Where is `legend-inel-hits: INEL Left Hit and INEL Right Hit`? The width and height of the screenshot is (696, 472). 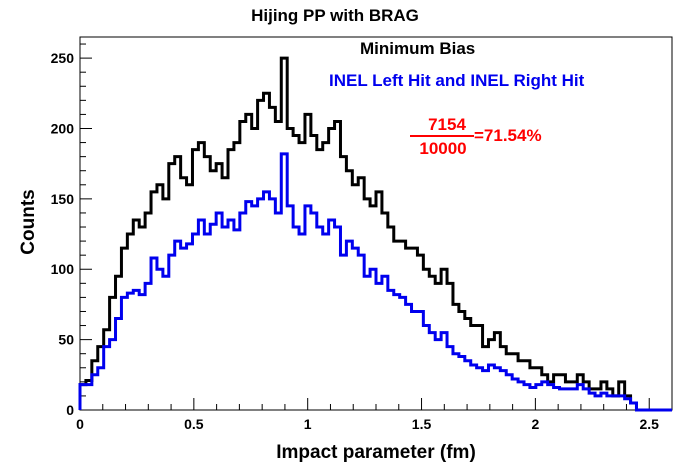
legend-inel-hits: INEL Left Hit and INEL Right Hit is located at coordinates (457, 80).